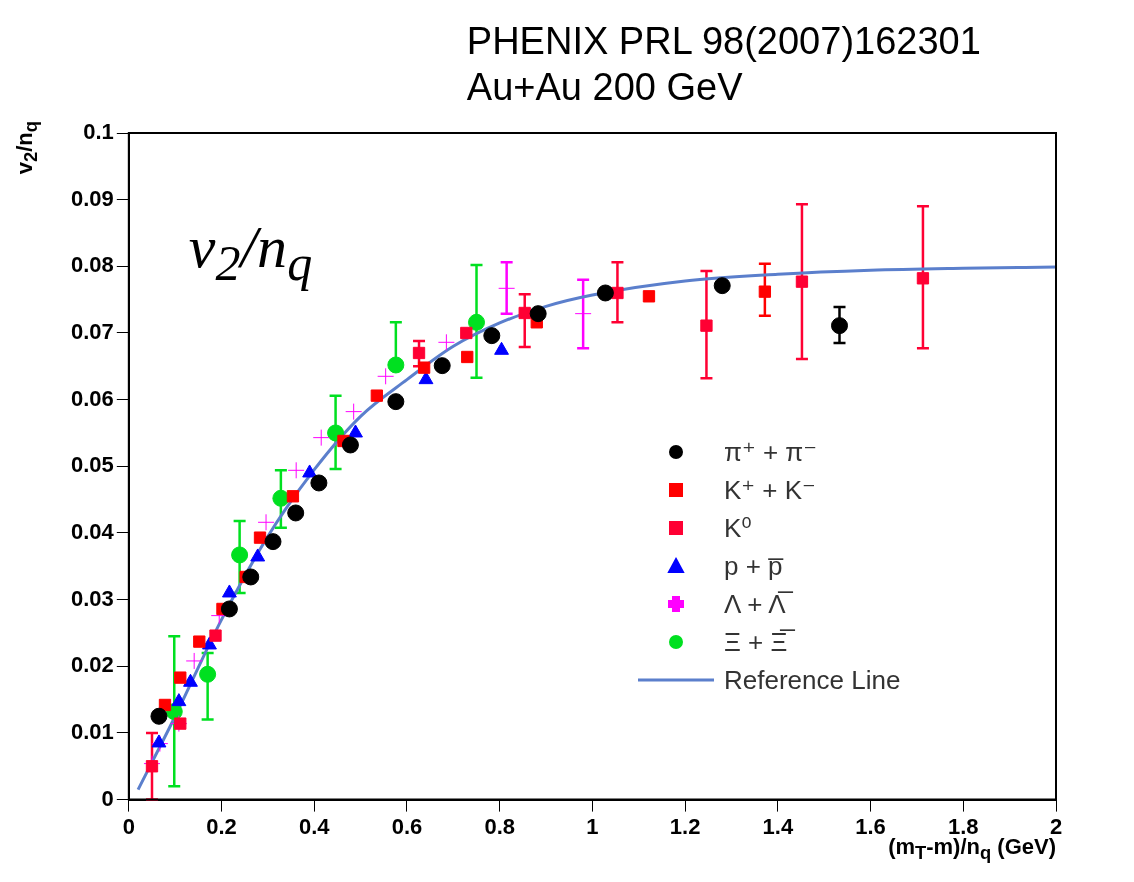 The height and width of the screenshot is (882, 1134). Describe the element at coordinates (499, 826) in the screenshot. I see `x-tick-label: 0.8` at that location.